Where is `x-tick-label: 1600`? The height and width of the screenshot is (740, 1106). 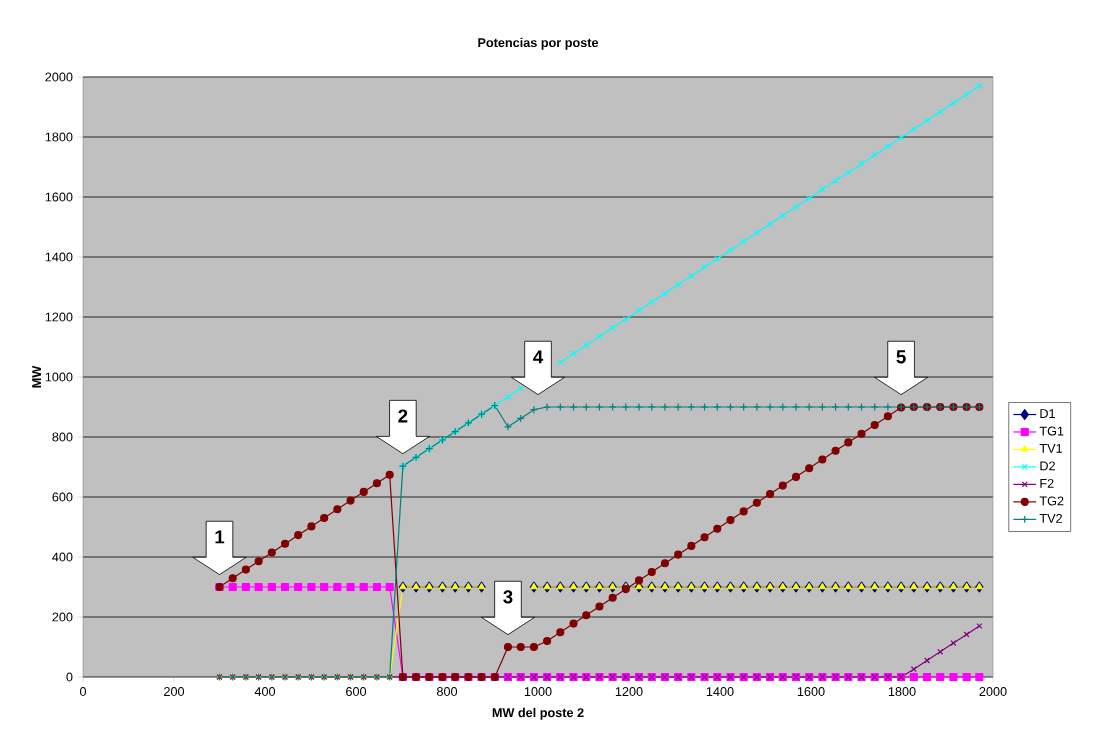 x-tick-label: 1600 is located at coordinates (811, 692).